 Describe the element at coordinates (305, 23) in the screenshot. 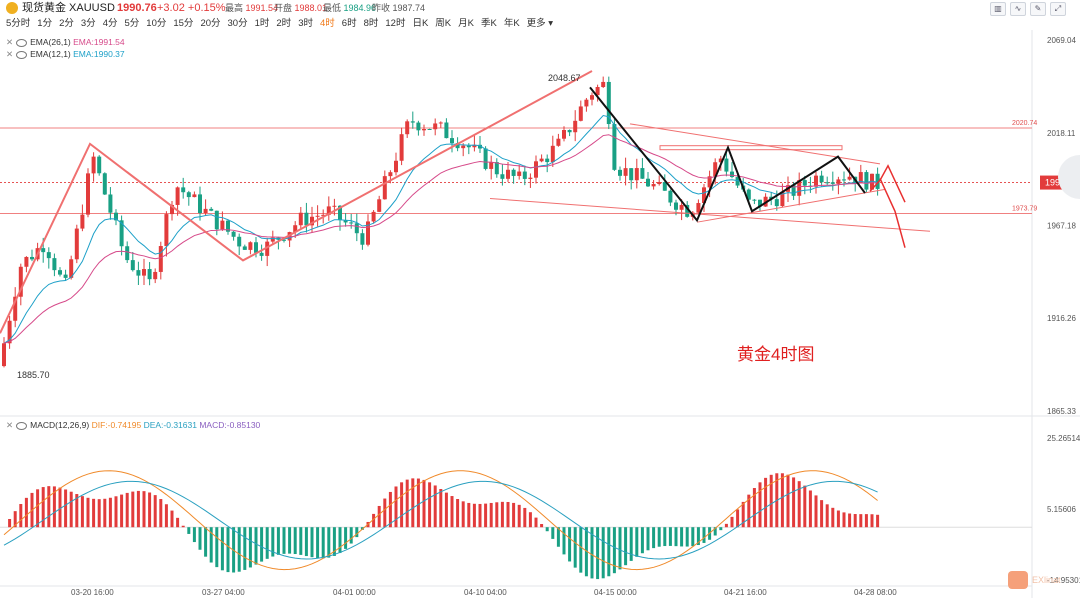

I see `timeframe-12: 3时` at that location.